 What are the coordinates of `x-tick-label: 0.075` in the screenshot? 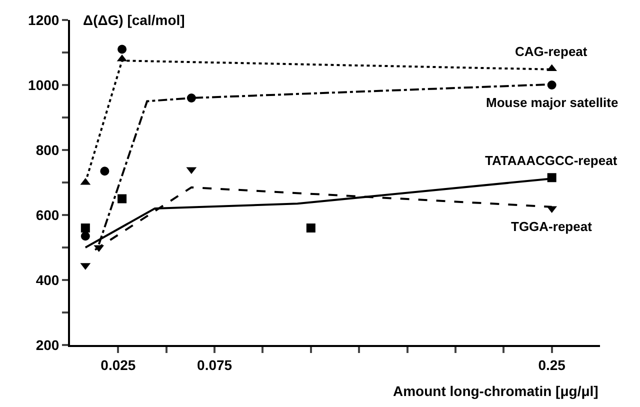 It's located at (214, 364).